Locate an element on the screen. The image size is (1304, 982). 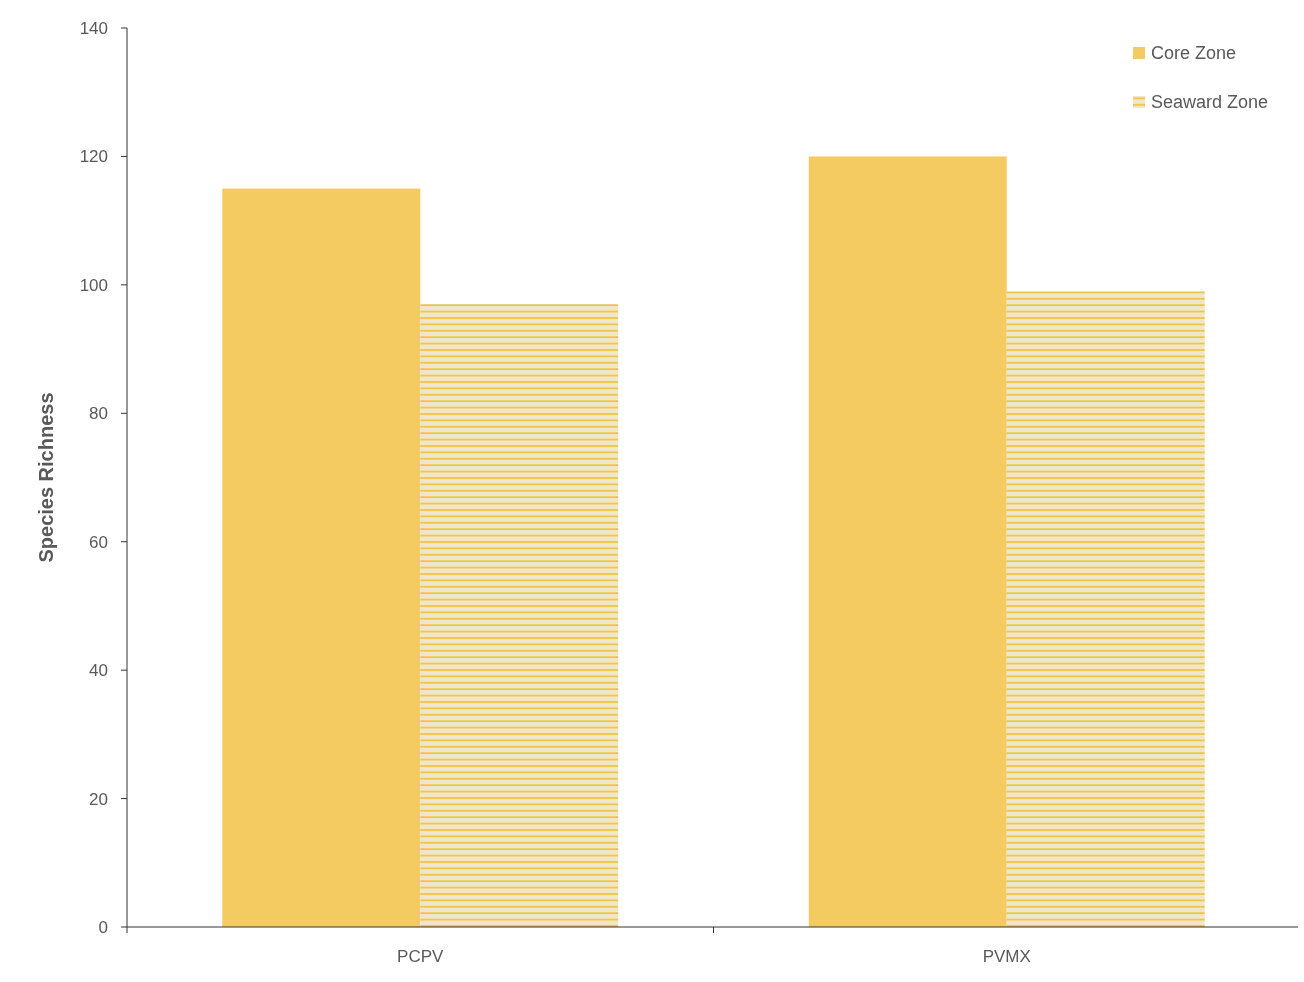
y-tick-label: 100 is located at coordinates (93, 285).